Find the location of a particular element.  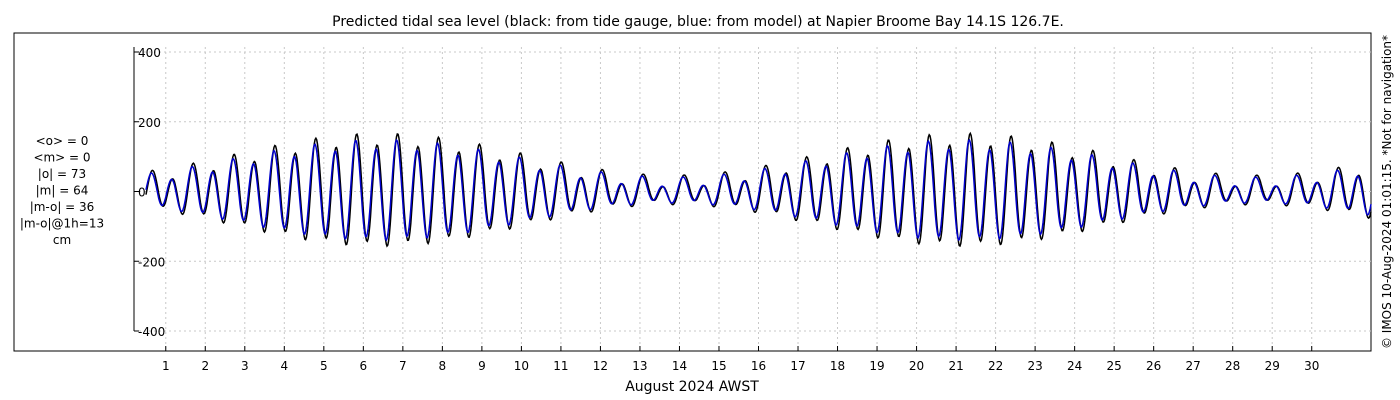

x-tick-label: 8 is located at coordinates (443, 366).